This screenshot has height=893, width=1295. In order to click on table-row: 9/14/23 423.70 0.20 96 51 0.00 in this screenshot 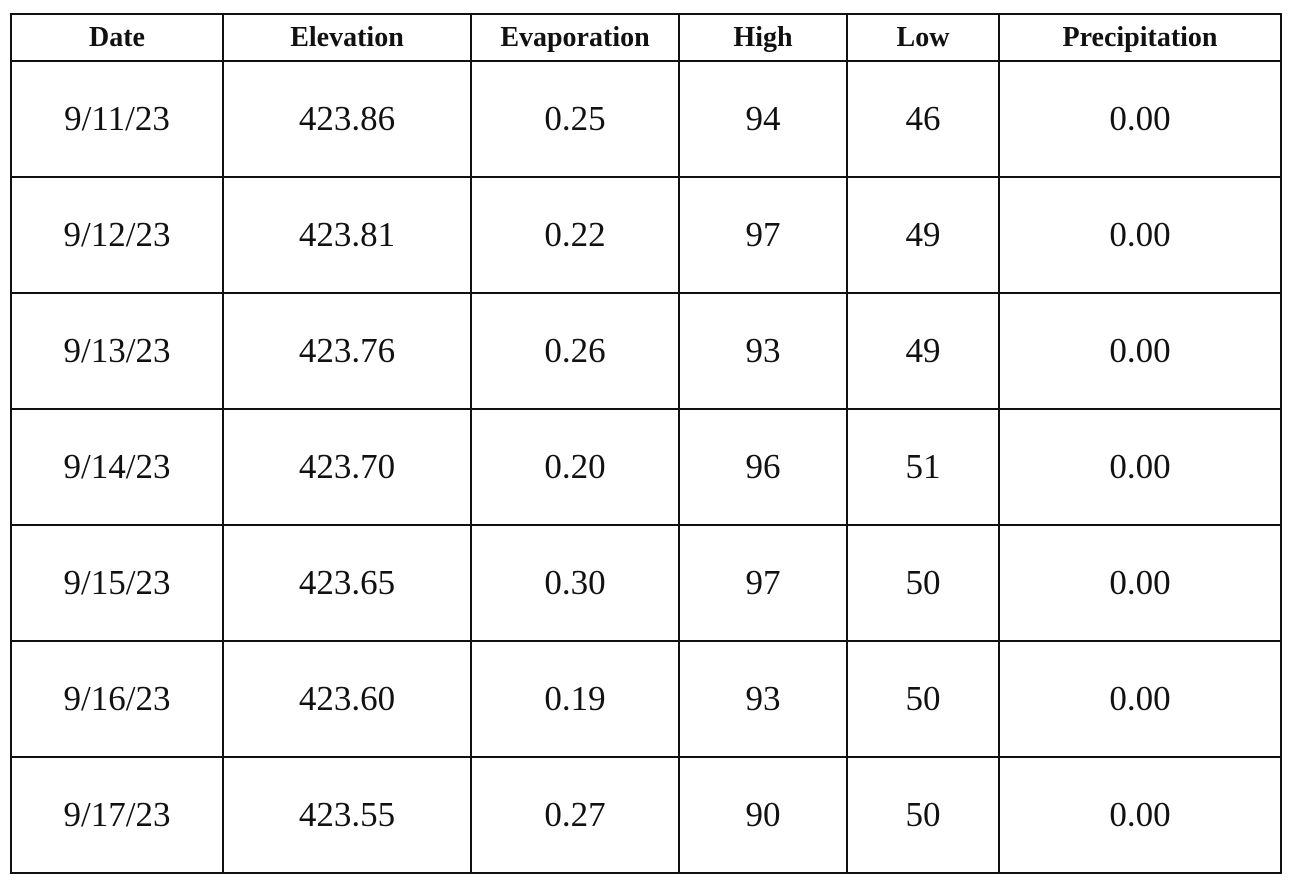, I will do `click(646, 467)`.